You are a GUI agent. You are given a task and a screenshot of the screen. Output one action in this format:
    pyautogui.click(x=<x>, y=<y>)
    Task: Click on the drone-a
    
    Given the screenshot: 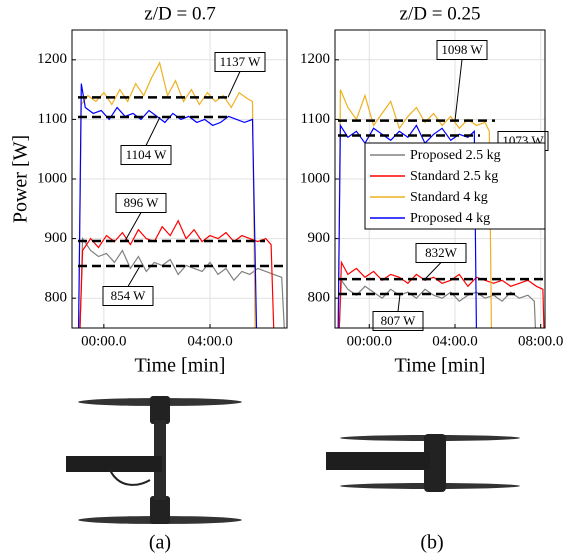 What is the action you would take?
    pyautogui.click(x=154, y=460)
    